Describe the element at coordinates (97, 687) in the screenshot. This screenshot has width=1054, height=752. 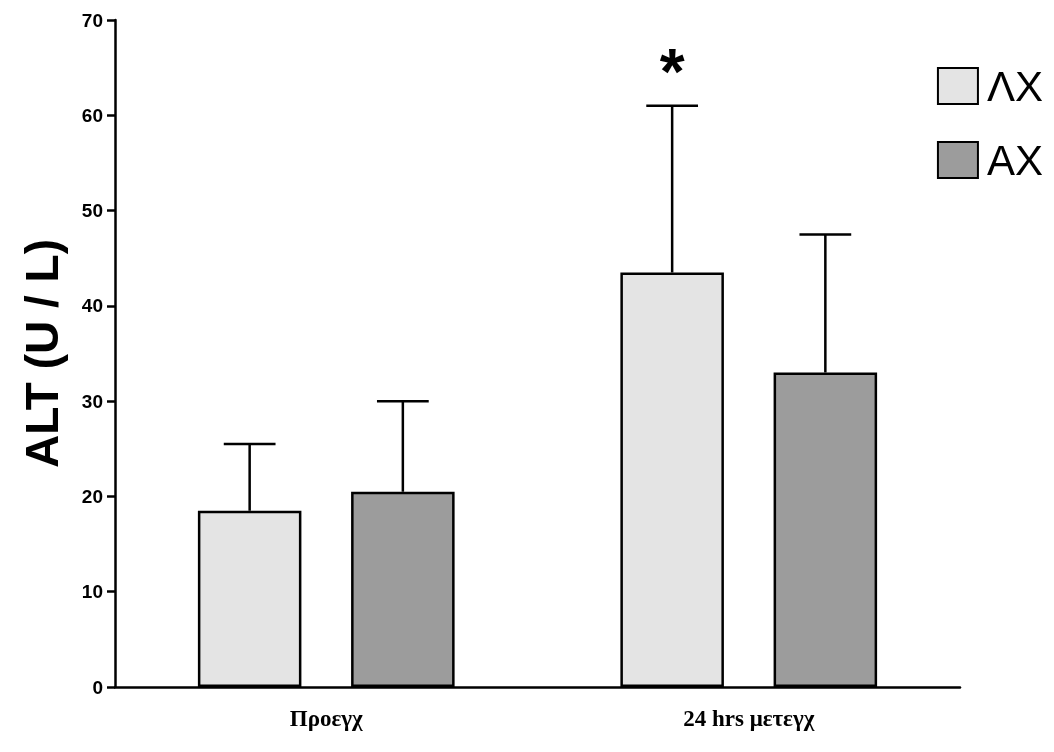
I see `y-tick-label: 0` at that location.